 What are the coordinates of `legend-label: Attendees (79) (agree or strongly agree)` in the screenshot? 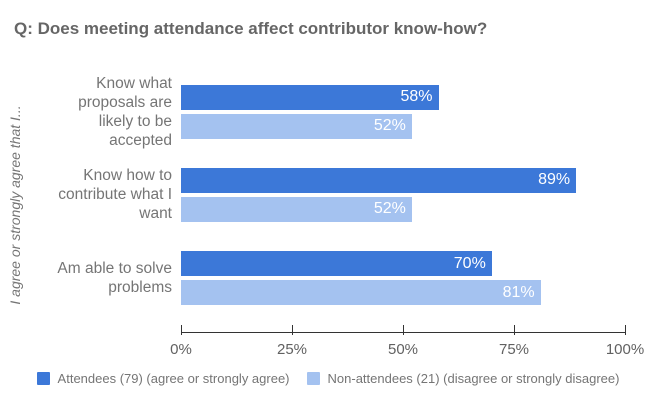 It's located at (173, 378).